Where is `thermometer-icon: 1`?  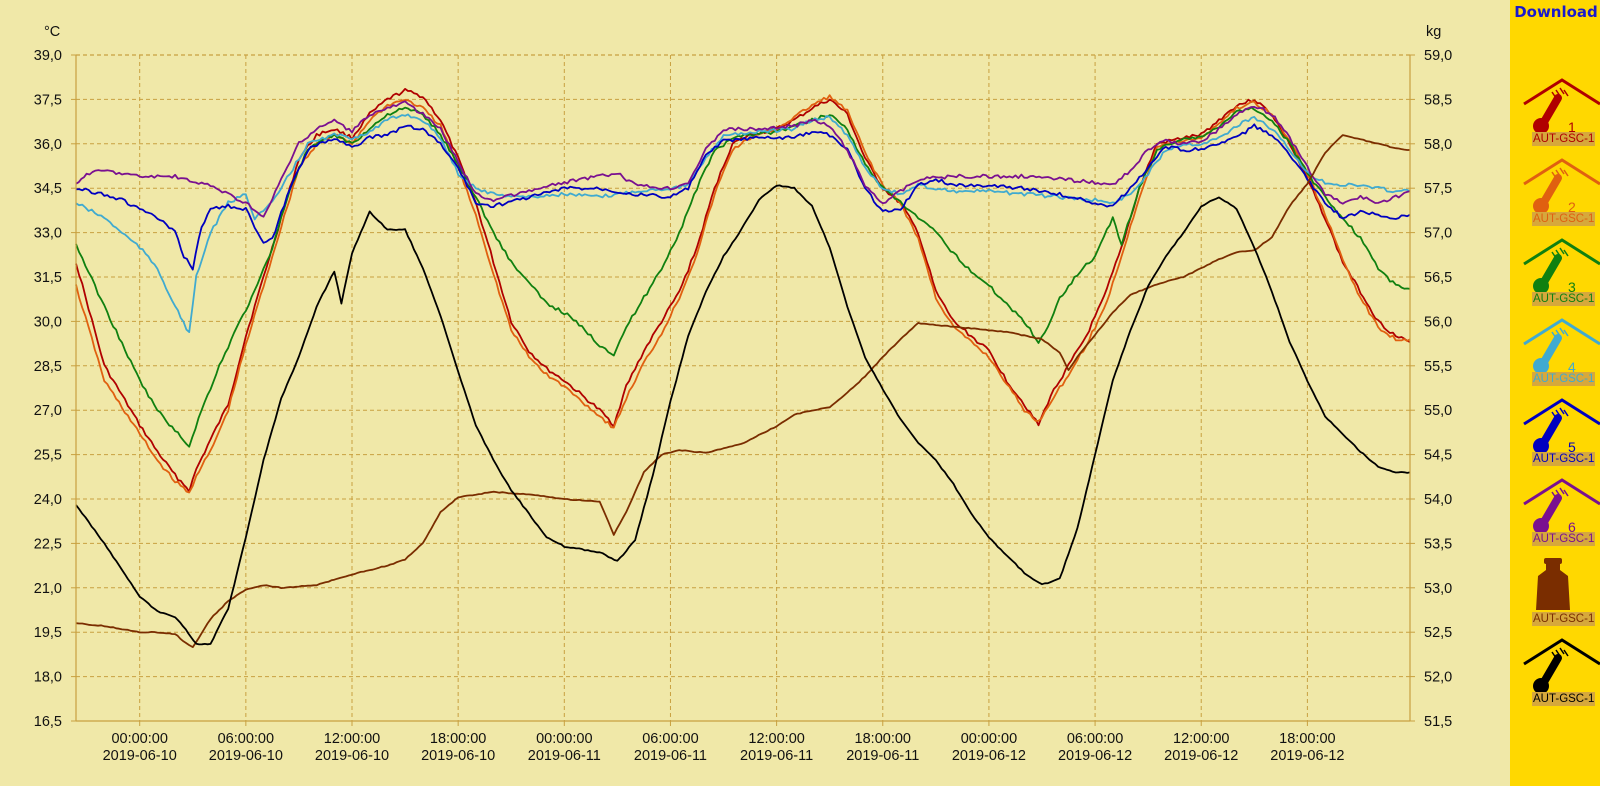
thermometer-icon: 1 is located at coordinates (1561, 106).